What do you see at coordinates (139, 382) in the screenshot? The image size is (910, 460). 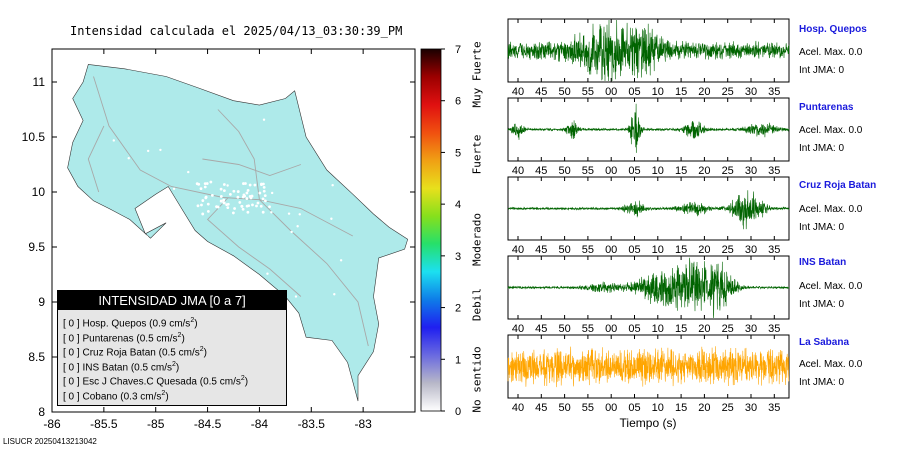 I see `legend-station: Esc J Chaves.C Quesada` at bounding box center [139, 382].